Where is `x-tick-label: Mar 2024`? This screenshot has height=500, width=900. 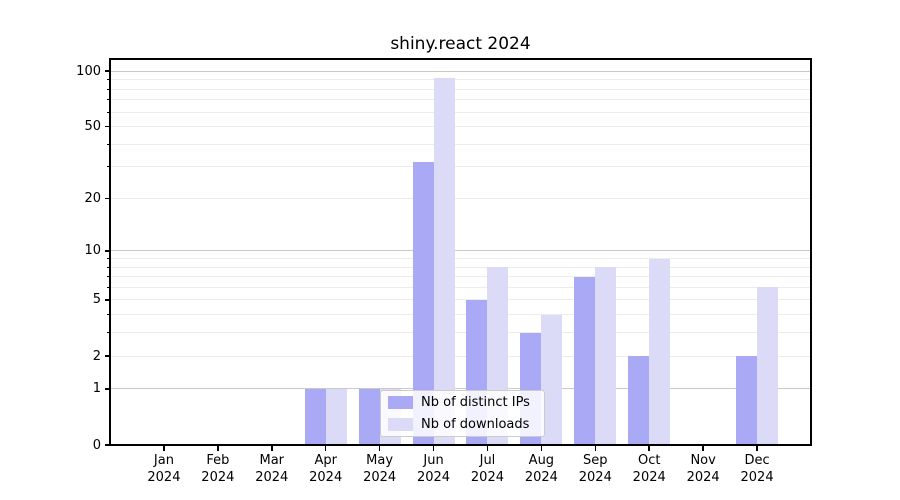
x-tick-label: Mar 2024 is located at coordinates (272, 469).